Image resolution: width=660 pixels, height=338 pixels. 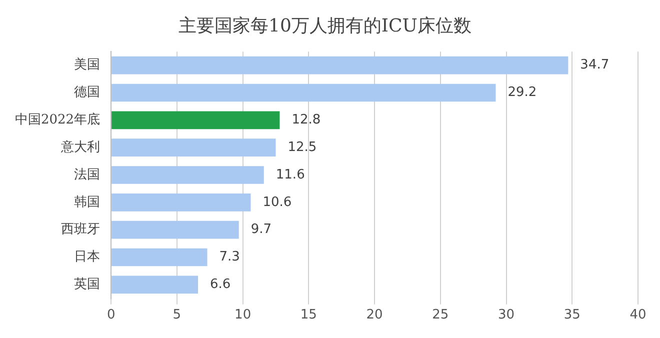 What do you see at coordinates (80, 147) in the screenshot?
I see `y-tick-label: 意大利` at bounding box center [80, 147].